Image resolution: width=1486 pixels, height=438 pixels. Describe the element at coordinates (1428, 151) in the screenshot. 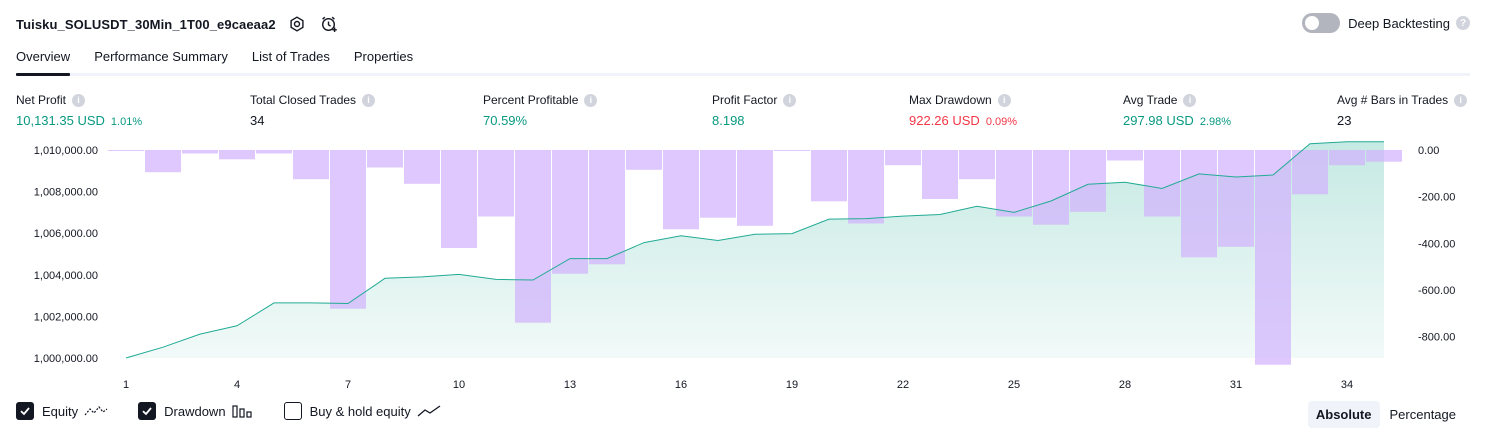

I see `right-axis-tick-label: 0.00` at that location.